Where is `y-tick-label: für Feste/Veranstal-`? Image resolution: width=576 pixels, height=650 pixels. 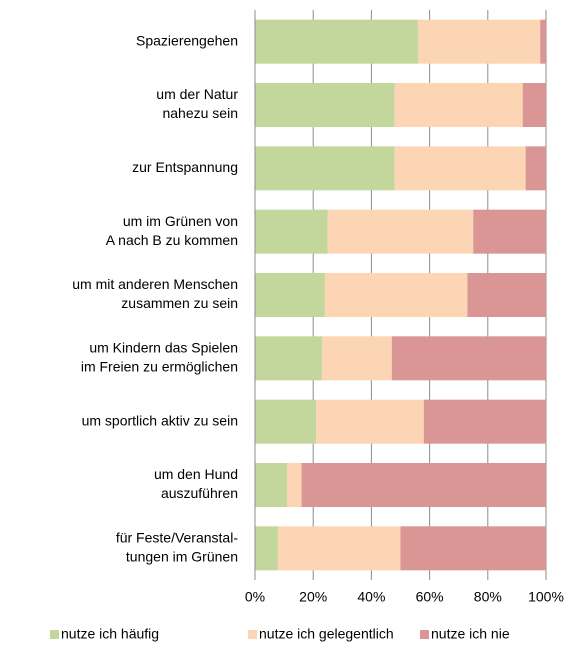 y-tick-label: für Feste/Veranstal- is located at coordinates (177, 538).